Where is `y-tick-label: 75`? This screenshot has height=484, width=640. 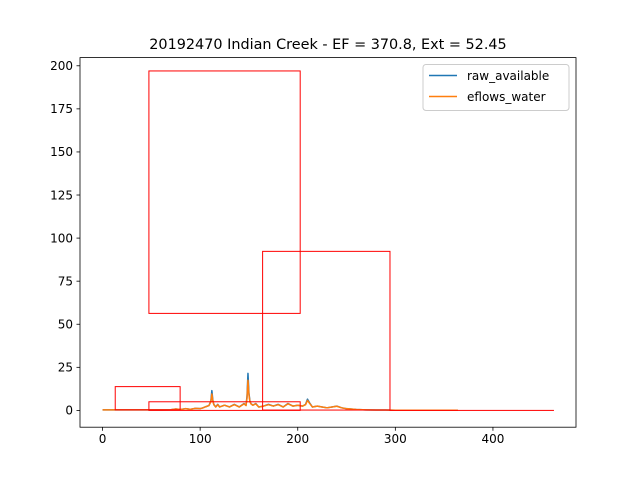
y-tick-label: 75 is located at coordinates (65, 281).